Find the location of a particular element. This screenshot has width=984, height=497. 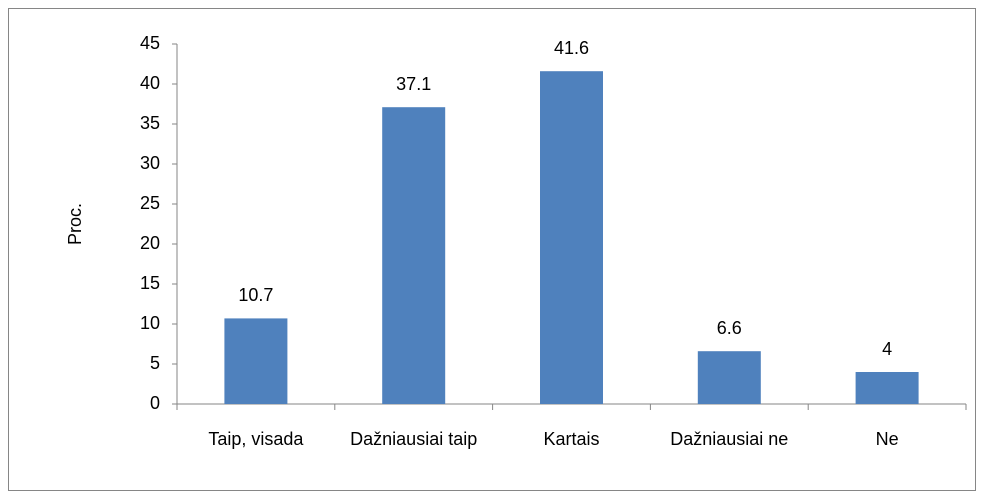

x-tick-label: Dažniausiai taip is located at coordinates (413, 439).